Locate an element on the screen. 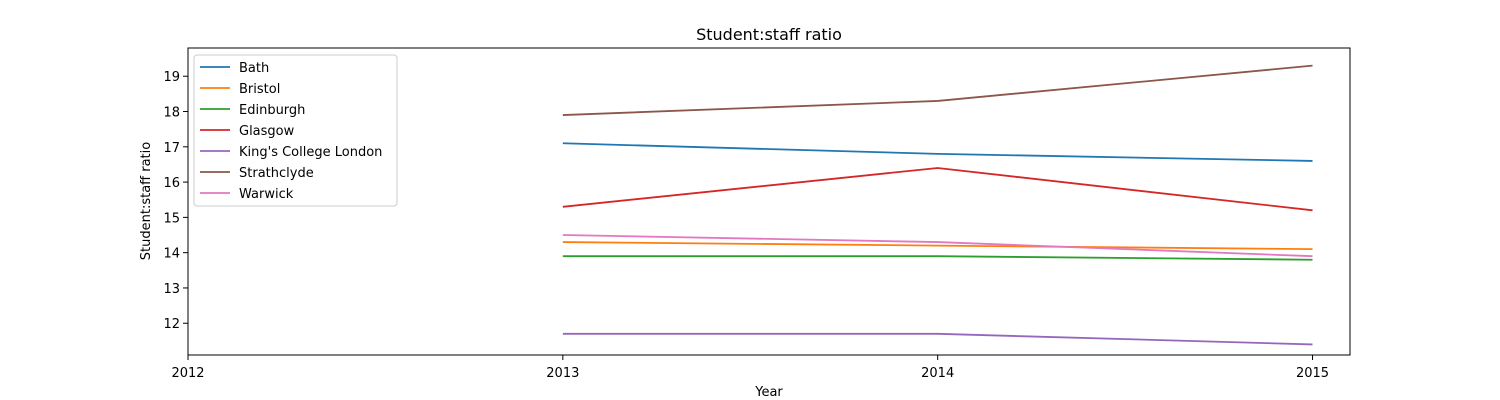 Image resolution: width=1500 pixels, height=400 pixels. legend-box is located at coordinates (295, 130).